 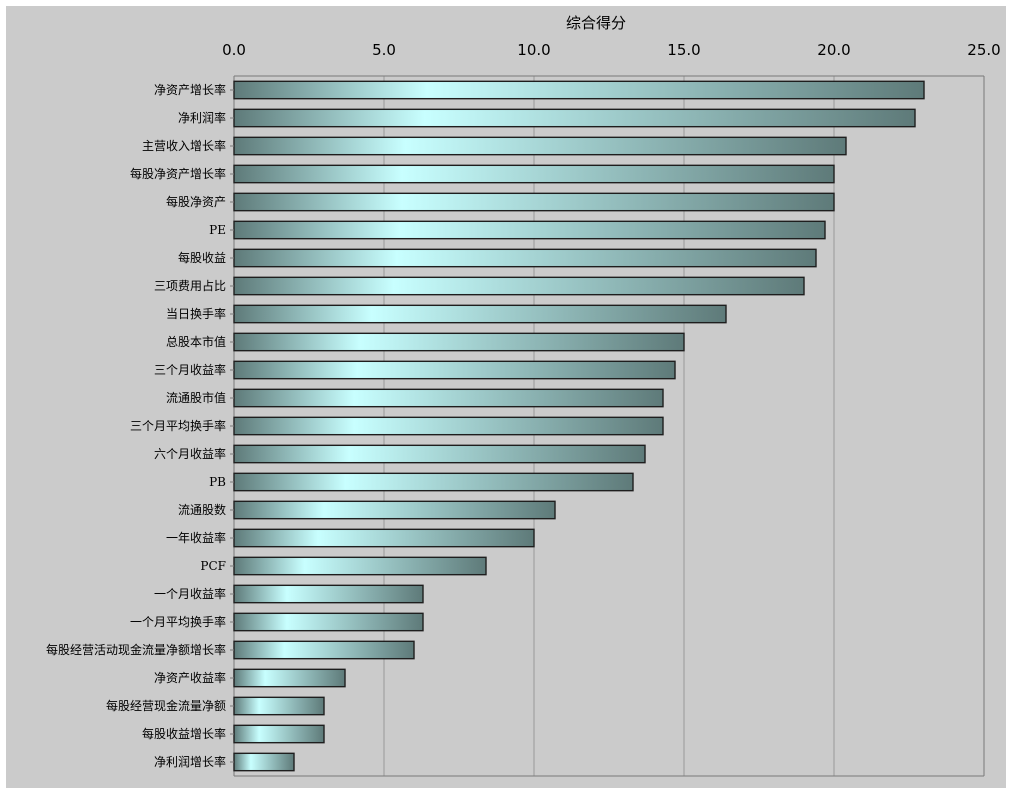 I want to click on category-label: 一年收益率, so click(x=196, y=537).